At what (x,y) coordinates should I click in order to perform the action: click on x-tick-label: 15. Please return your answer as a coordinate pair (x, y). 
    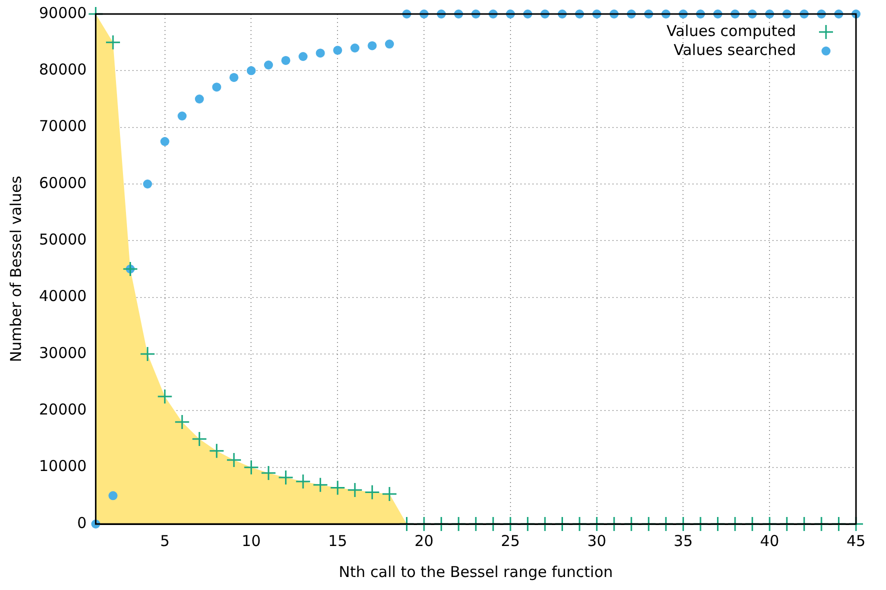
    Looking at the image, I should click on (338, 541).